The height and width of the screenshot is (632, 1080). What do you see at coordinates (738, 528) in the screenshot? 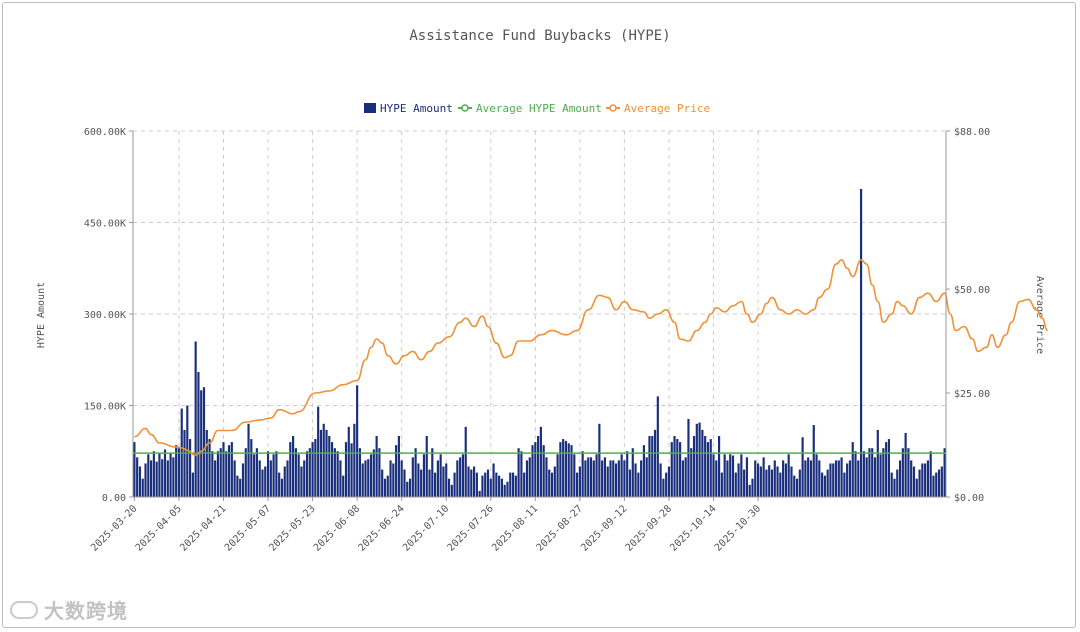
I see `x-tick-label: 2025-10-30` at bounding box center [738, 528].